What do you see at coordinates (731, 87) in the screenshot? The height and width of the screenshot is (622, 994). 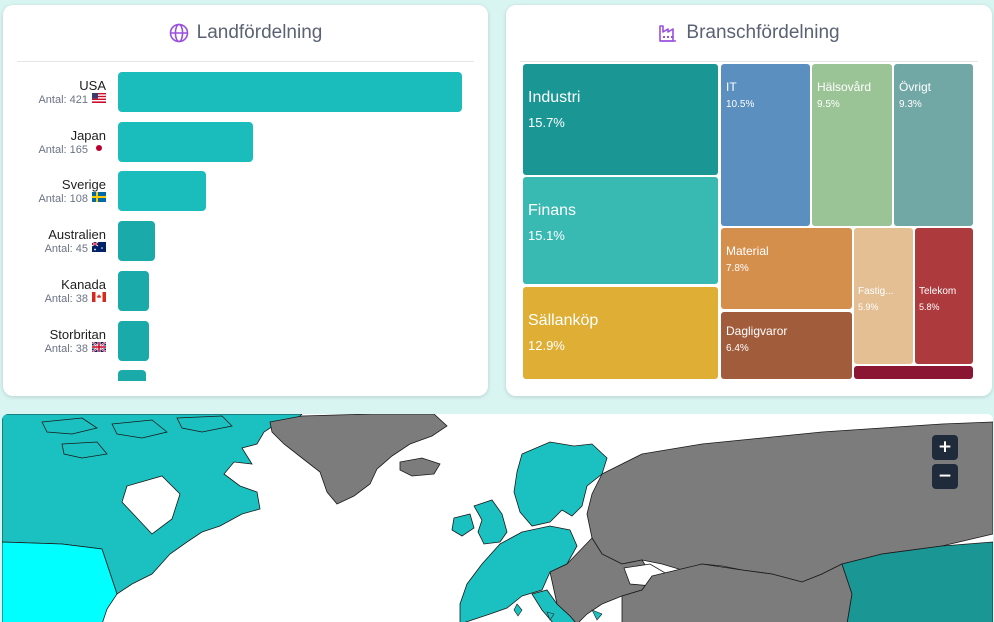 I see `treemap-tile-label: IT` at bounding box center [731, 87].